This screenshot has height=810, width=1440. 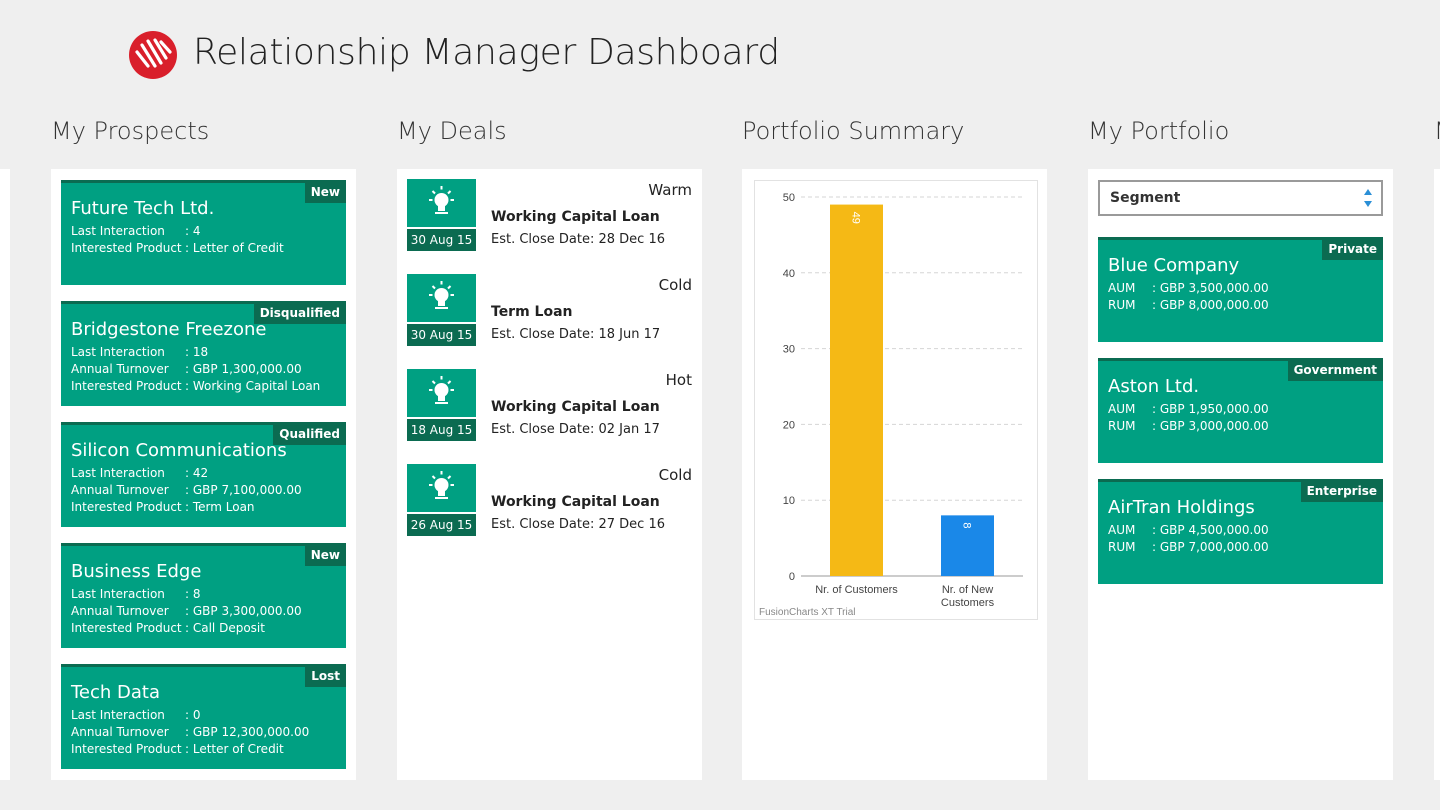 What do you see at coordinates (576, 334) in the screenshot?
I see `deal-close-date: Est. Close Date: 18 Jun 17` at bounding box center [576, 334].